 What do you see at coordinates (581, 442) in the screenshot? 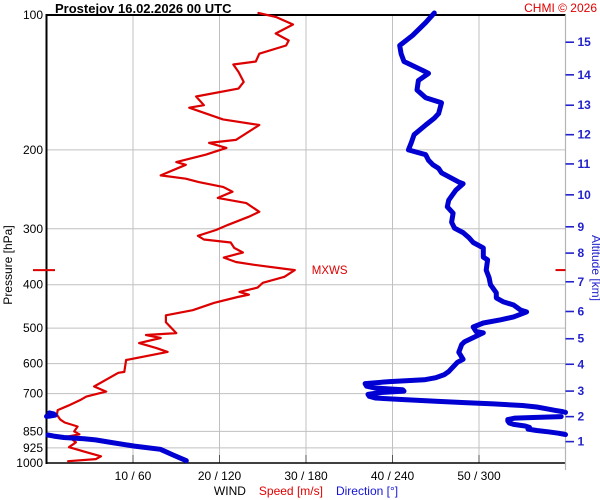
I see `altitude-tick-label: 1` at bounding box center [581, 442].